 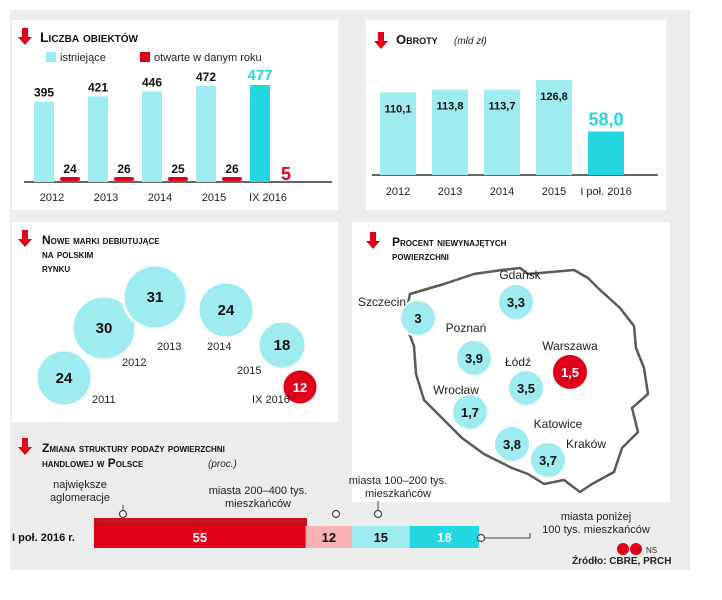 I want to click on brands-year-label: 2015, so click(x=249, y=371).